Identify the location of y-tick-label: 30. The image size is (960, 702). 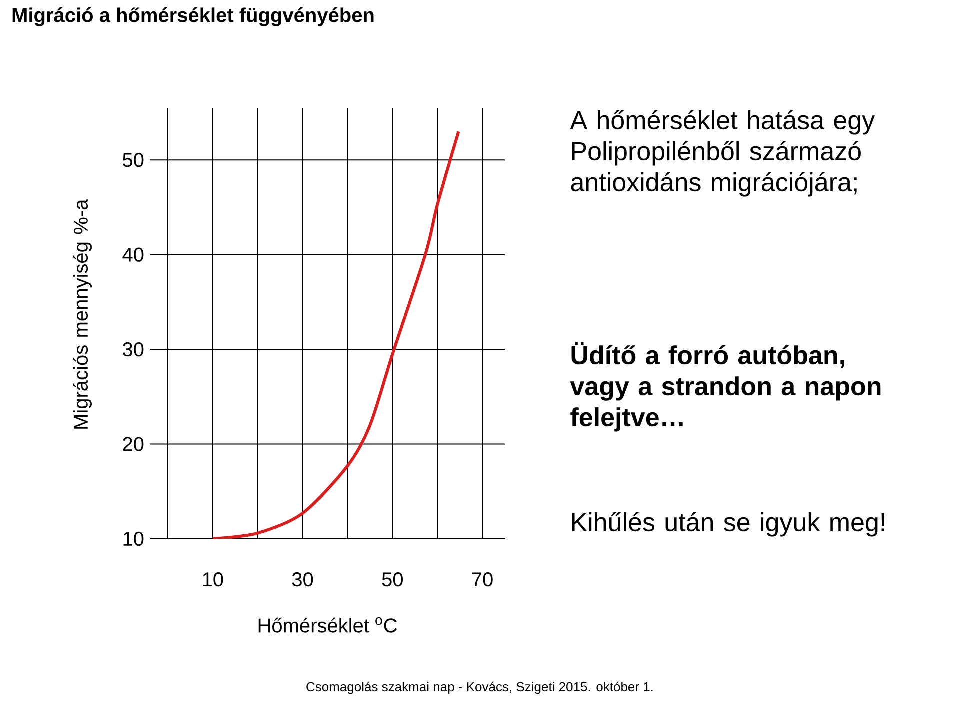
(133, 349).